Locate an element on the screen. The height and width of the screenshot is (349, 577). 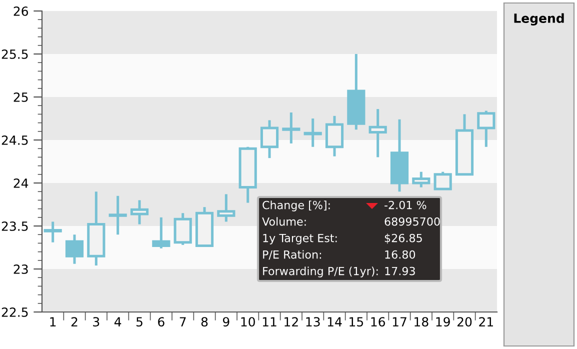
x-tick-label: 13 is located at coordinates (313, 322).